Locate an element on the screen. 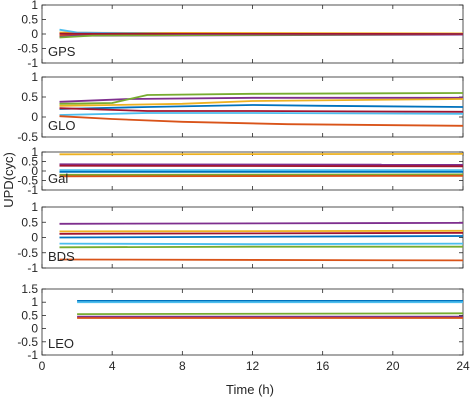 The image size is (474, 402). x-tick-label: 0 is located at coordinates (42, 366).